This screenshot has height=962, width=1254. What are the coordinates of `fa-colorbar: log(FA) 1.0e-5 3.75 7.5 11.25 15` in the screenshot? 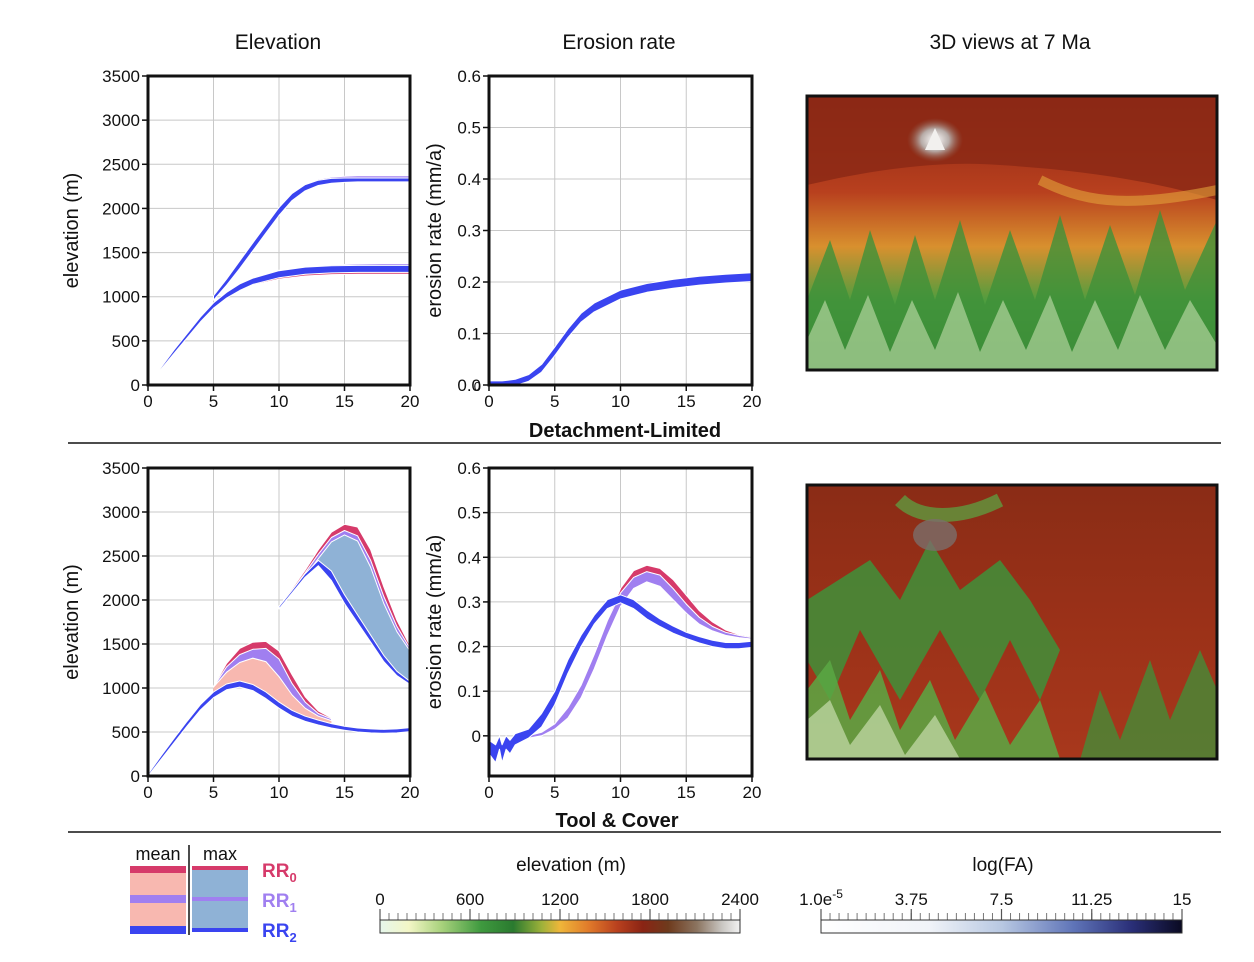 It's located at (995, 894).